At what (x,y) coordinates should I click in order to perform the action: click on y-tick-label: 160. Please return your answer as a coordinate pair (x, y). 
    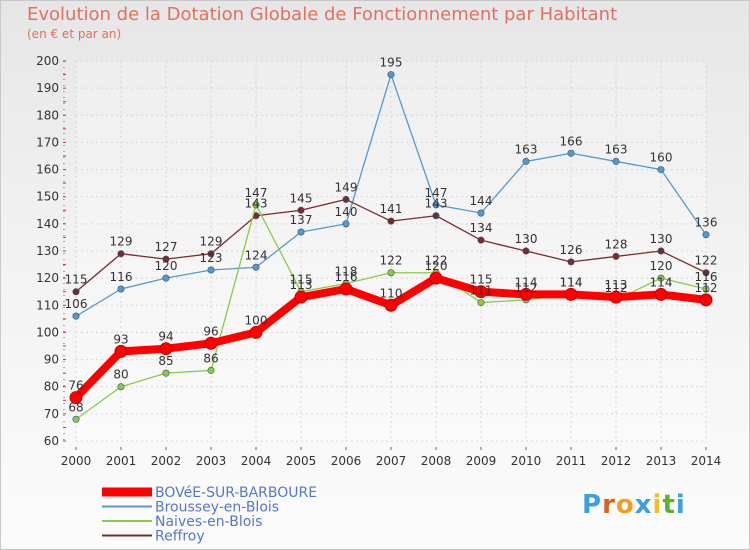
    Looking at the image, I should click on (47, 170).